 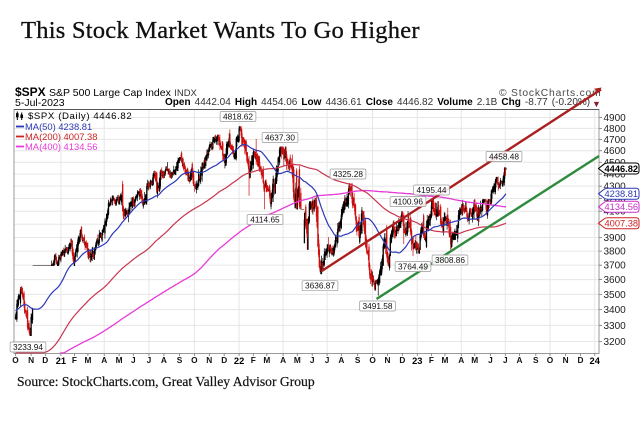 I want to click on svg-text: $SPX (Daily) 4446.82, so click(x=80, y=116).